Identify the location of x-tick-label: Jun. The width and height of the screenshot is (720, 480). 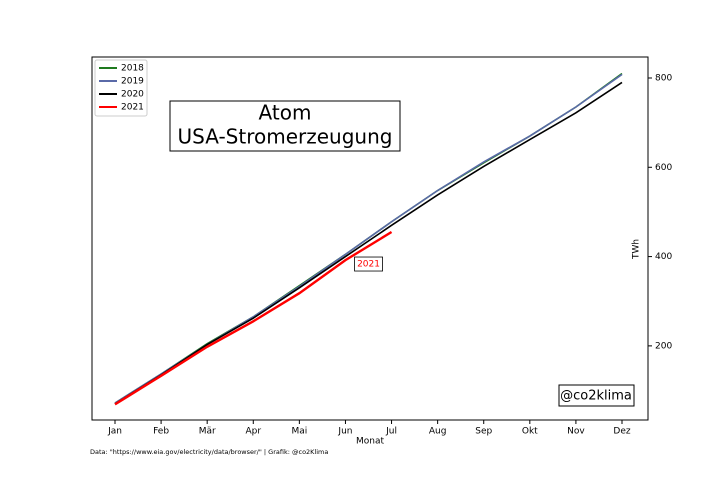
(344, 432).